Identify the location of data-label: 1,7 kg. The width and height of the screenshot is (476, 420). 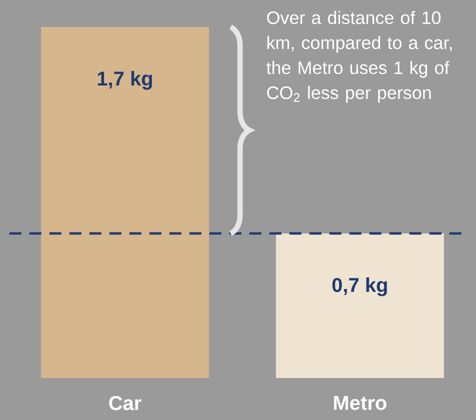
(125, 80).